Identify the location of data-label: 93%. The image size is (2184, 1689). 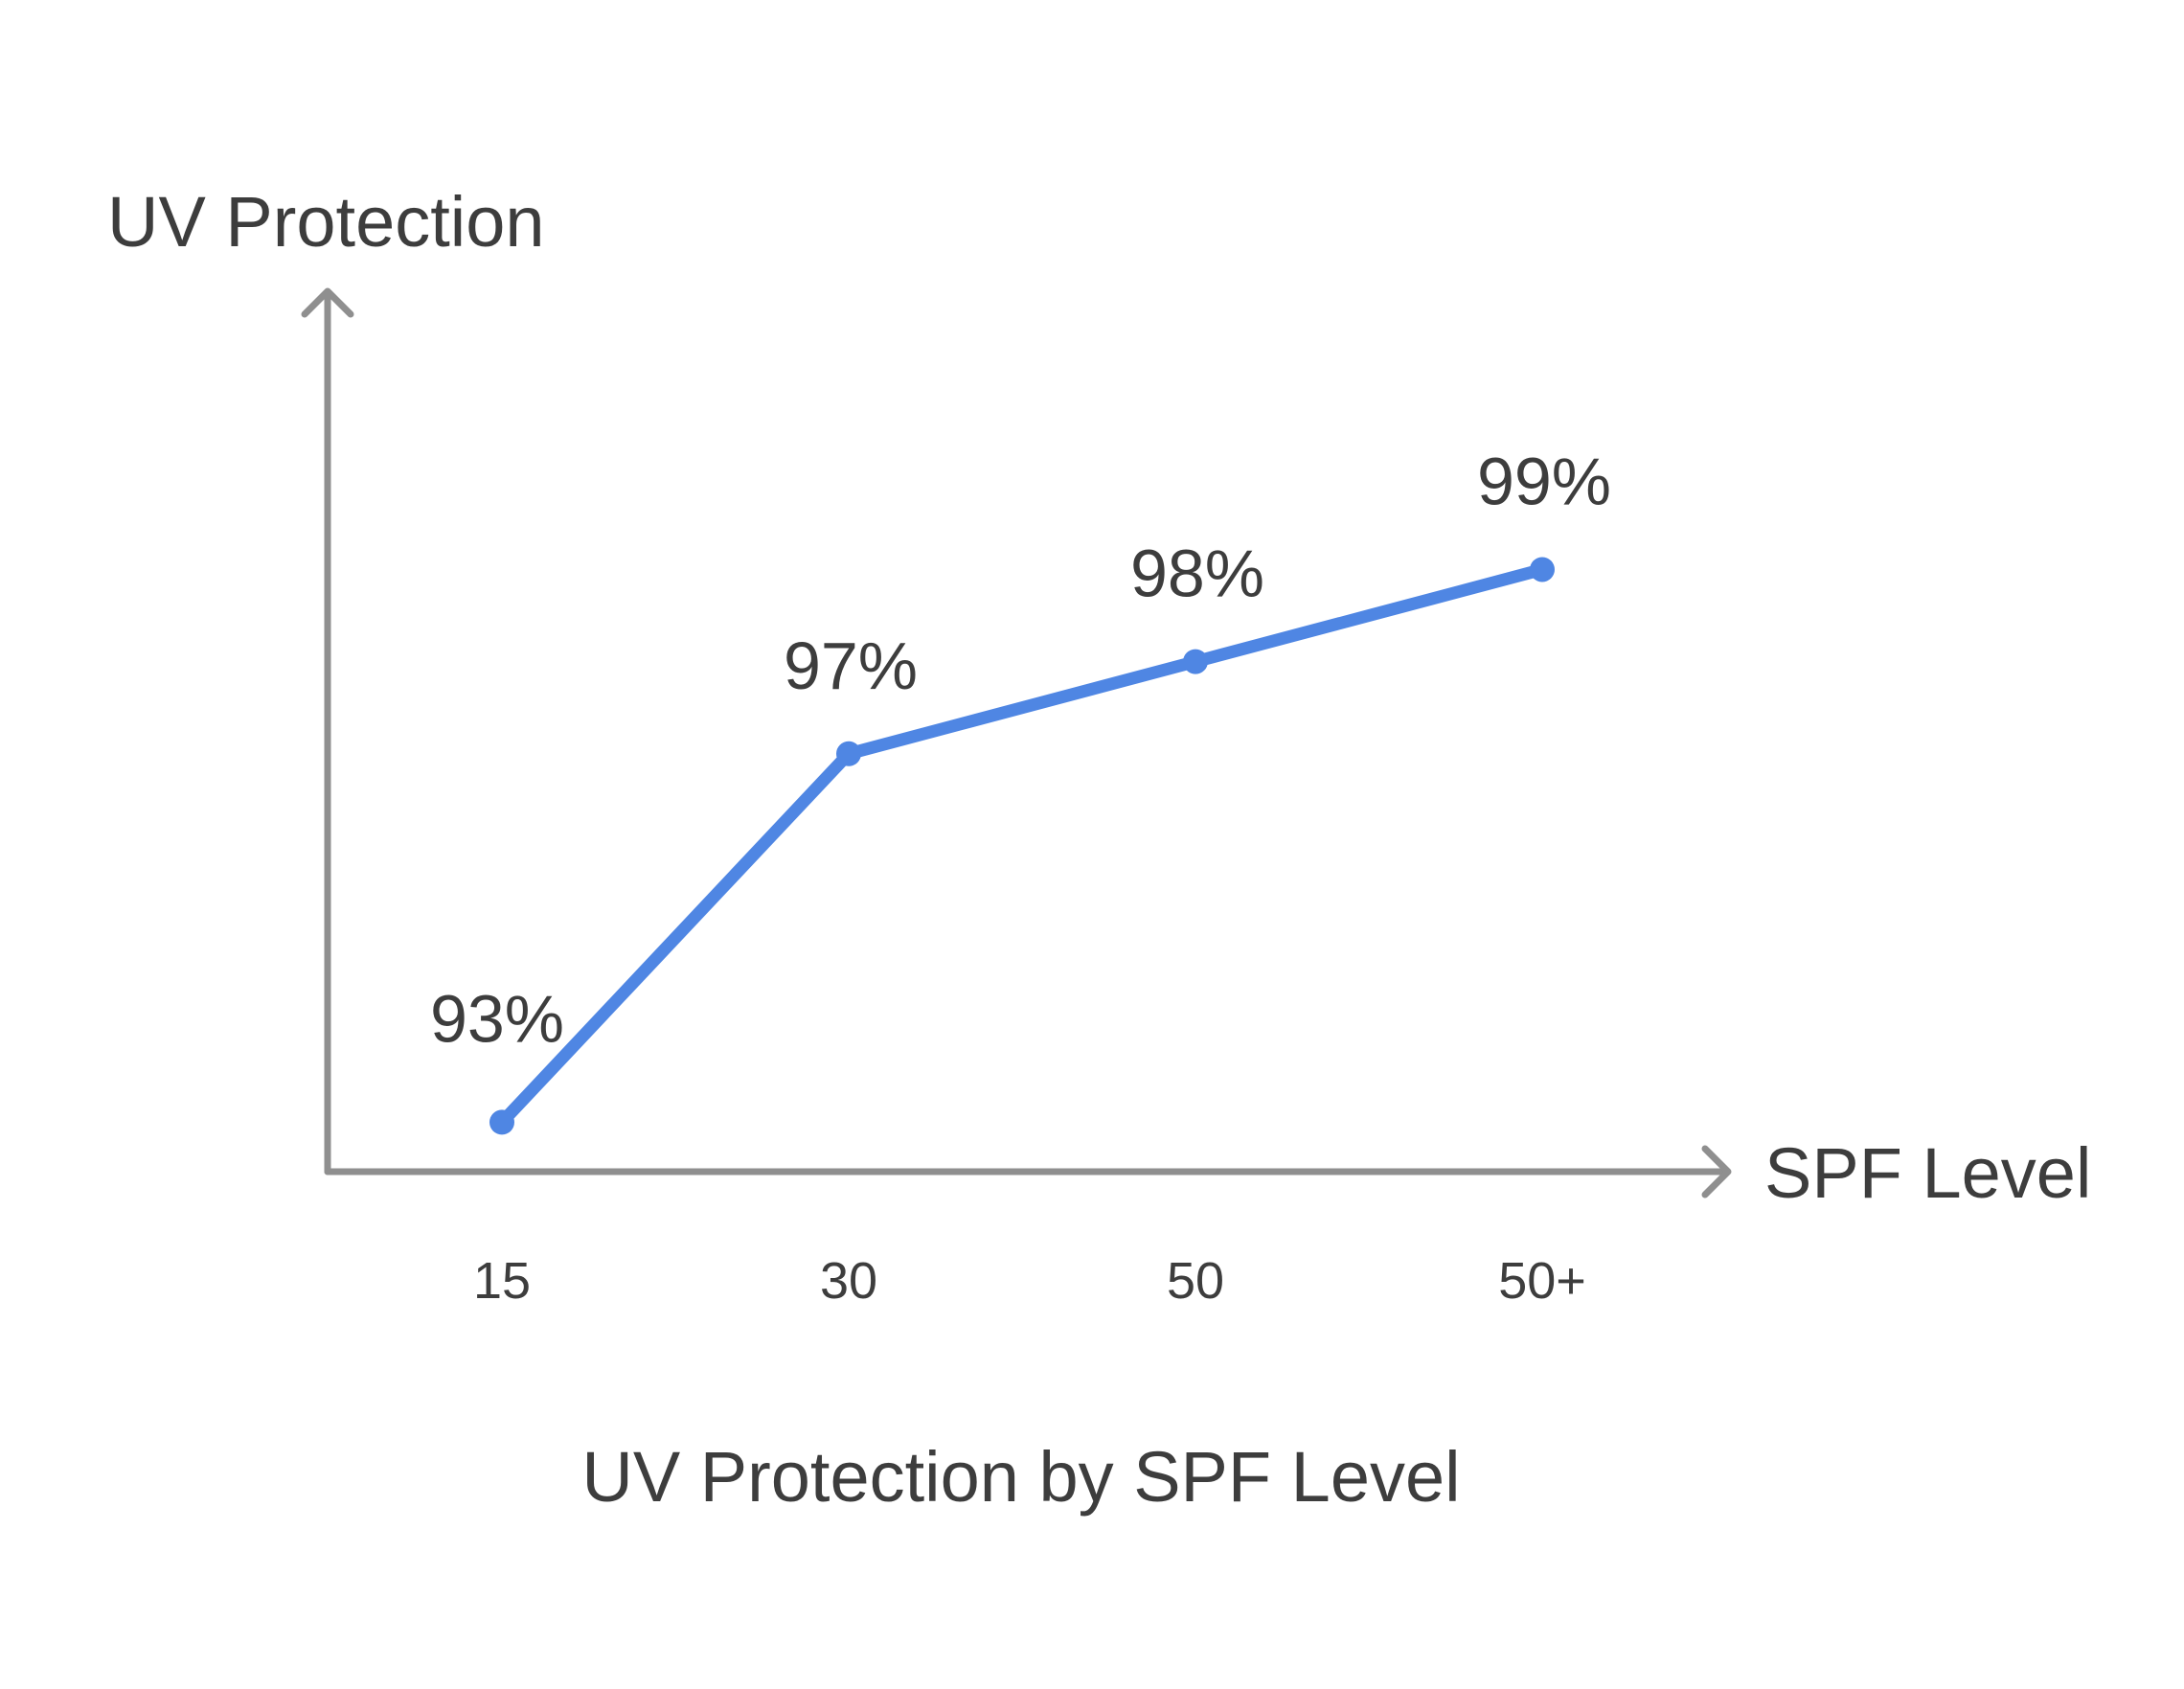
(497, 1018).